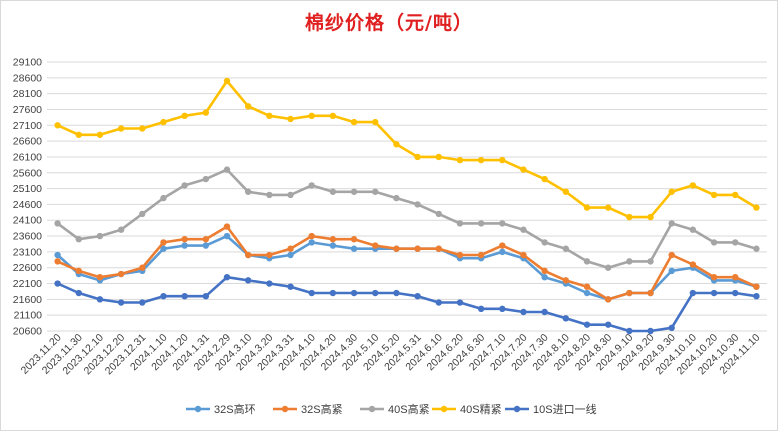 The image size is (778, 431). What do you see at coordinates (27, 126) in the screenshot?
I see `y-tick-label: 27100` at bounding box center [27, 126].